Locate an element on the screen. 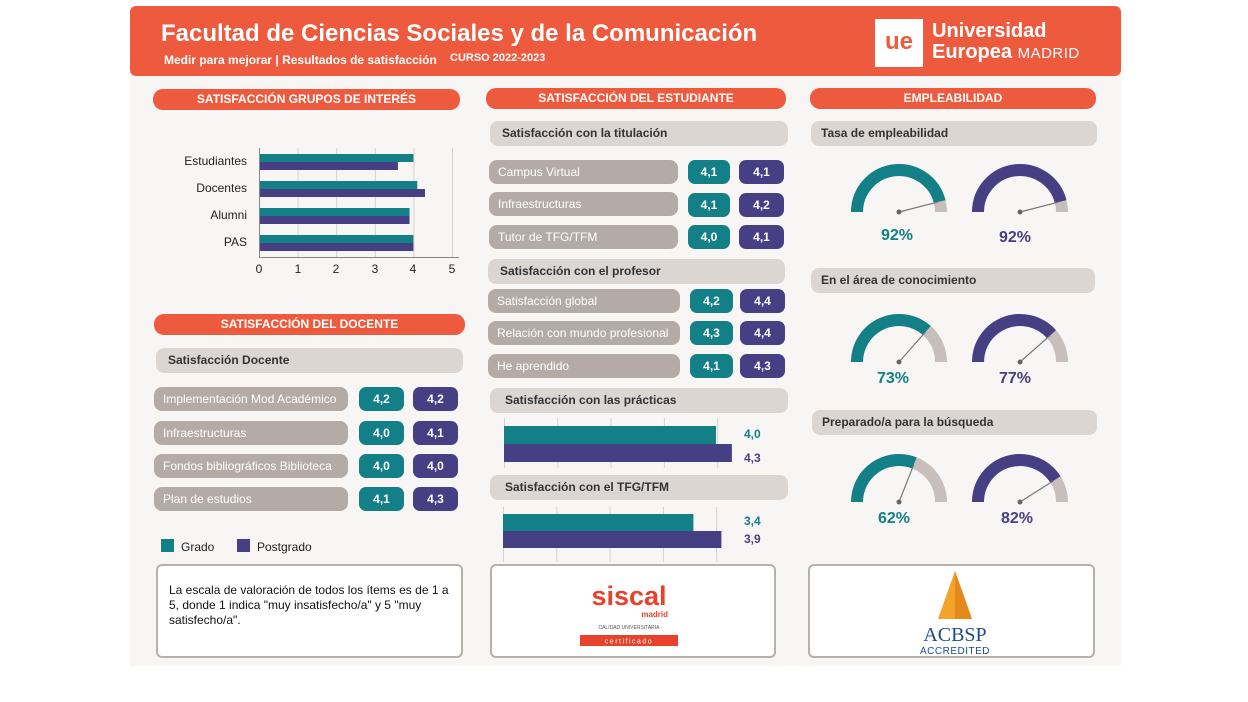 This screenshot has height=702, width=1248. docente-postgrado-score: 4,3 is located at coordinates (435, 499).